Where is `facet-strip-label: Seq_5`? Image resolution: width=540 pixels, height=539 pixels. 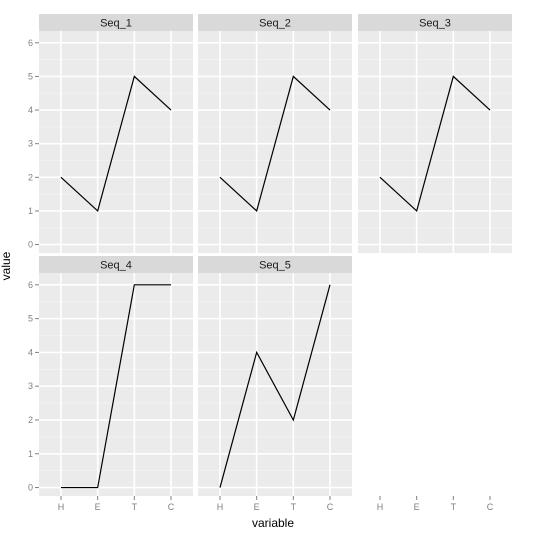
facet-strip-label: Seq_5 is located at coordinates (275, 266).